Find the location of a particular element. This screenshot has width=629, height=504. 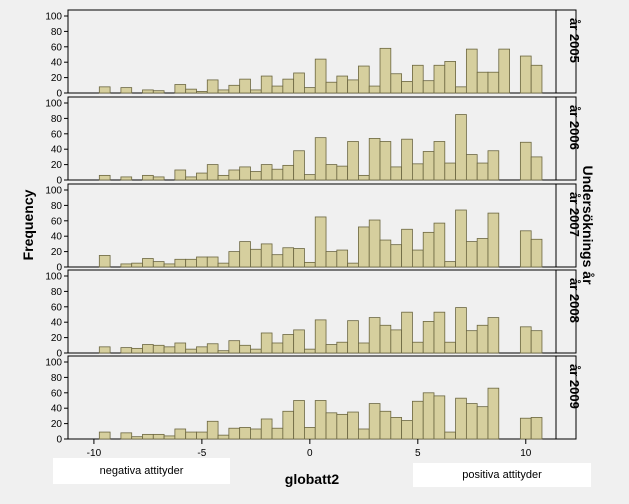

y-tick-label: 20 is located at coordinates (57, 252).